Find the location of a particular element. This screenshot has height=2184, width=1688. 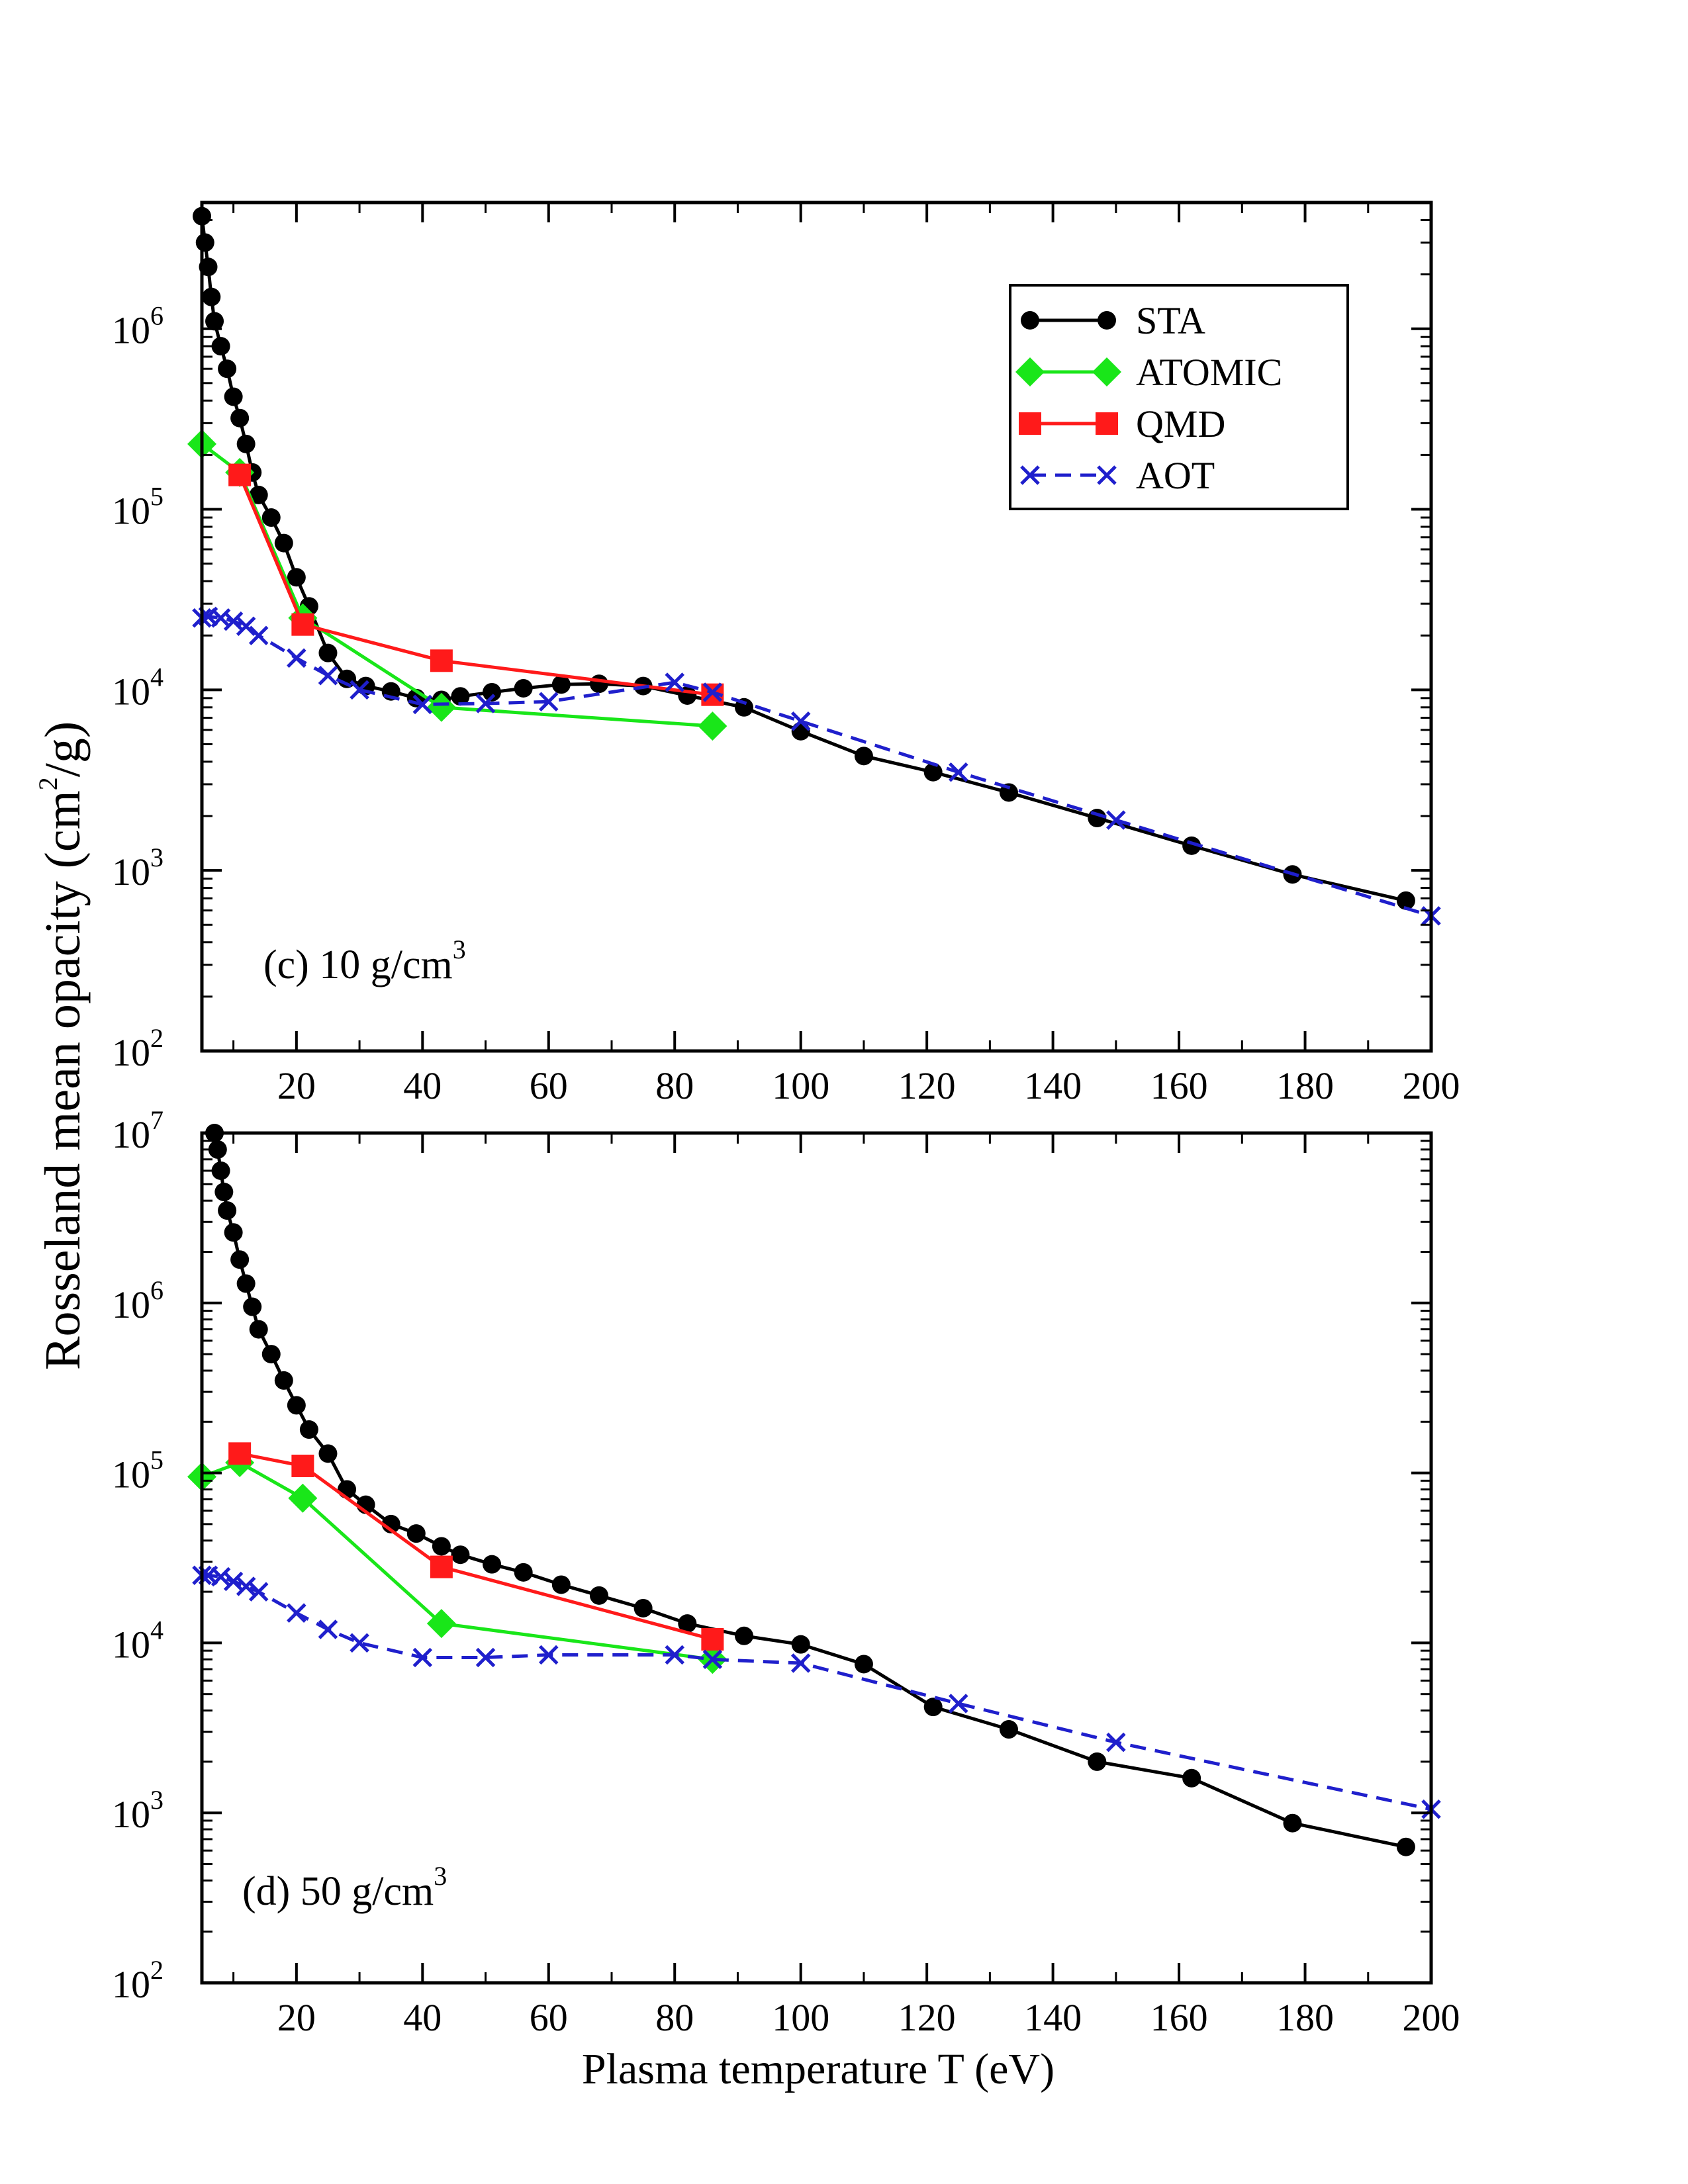

panel-d-y-tick-label: 105 is located at coordinates (138, 1470).